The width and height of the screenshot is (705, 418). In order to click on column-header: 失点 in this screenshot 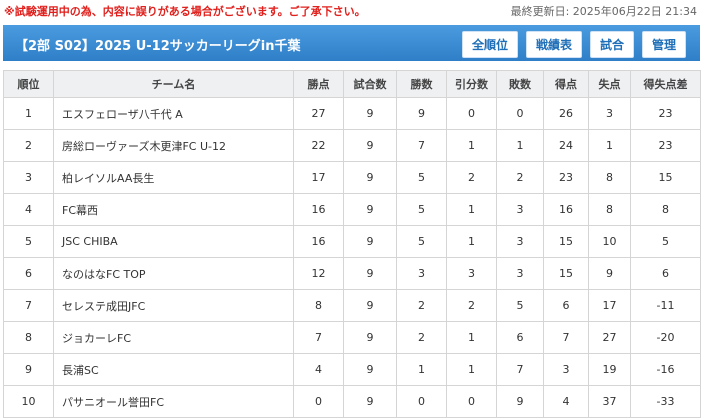, I will do `click(609, 84)`.